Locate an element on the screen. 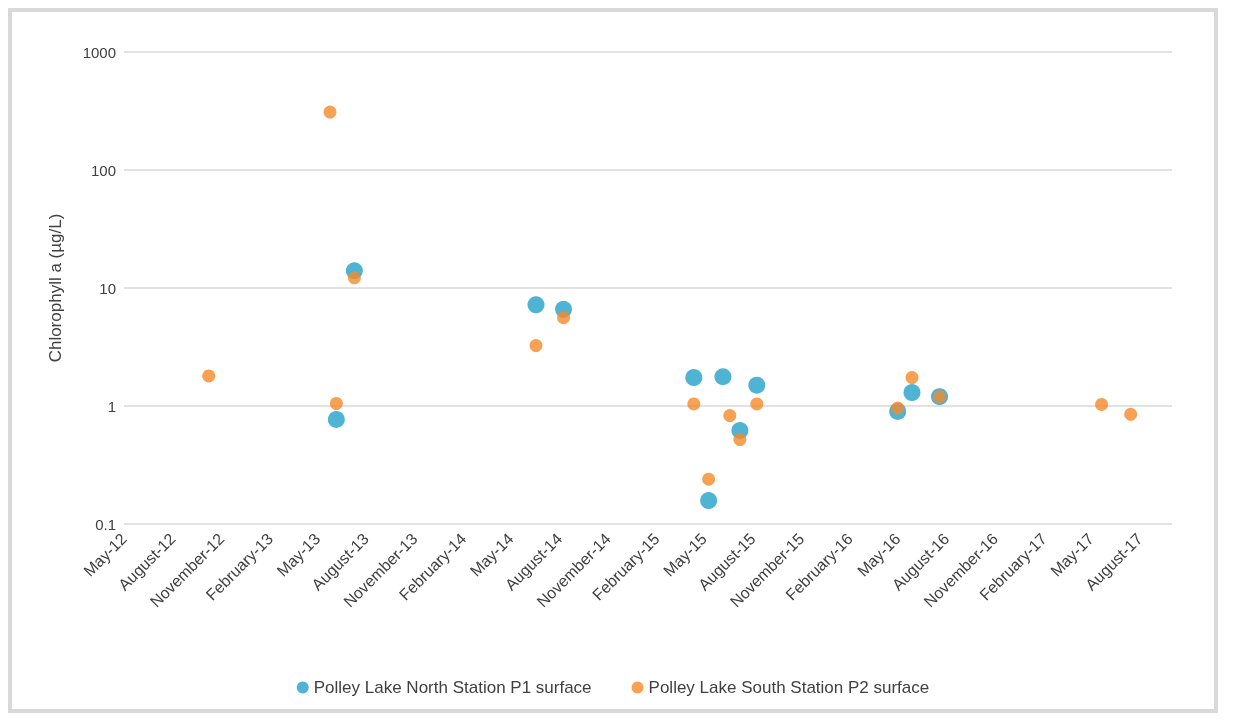 Image resolution: width=1233 pixels, height=727 pixels. y-axis-title: Chlorophyll a (µg/L) is located at coordinates (55, 288).